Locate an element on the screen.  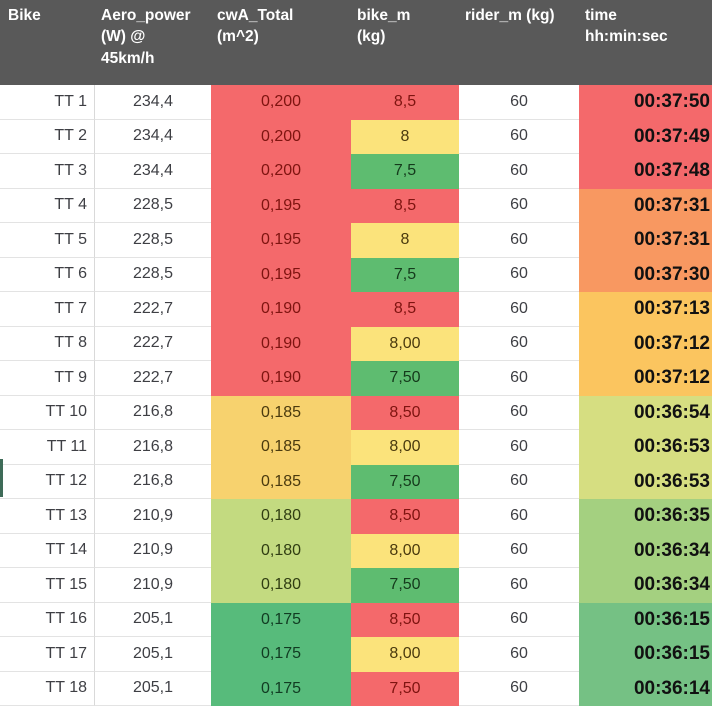
time-cell: 00:37:31 is located at coordinates (645, 205).